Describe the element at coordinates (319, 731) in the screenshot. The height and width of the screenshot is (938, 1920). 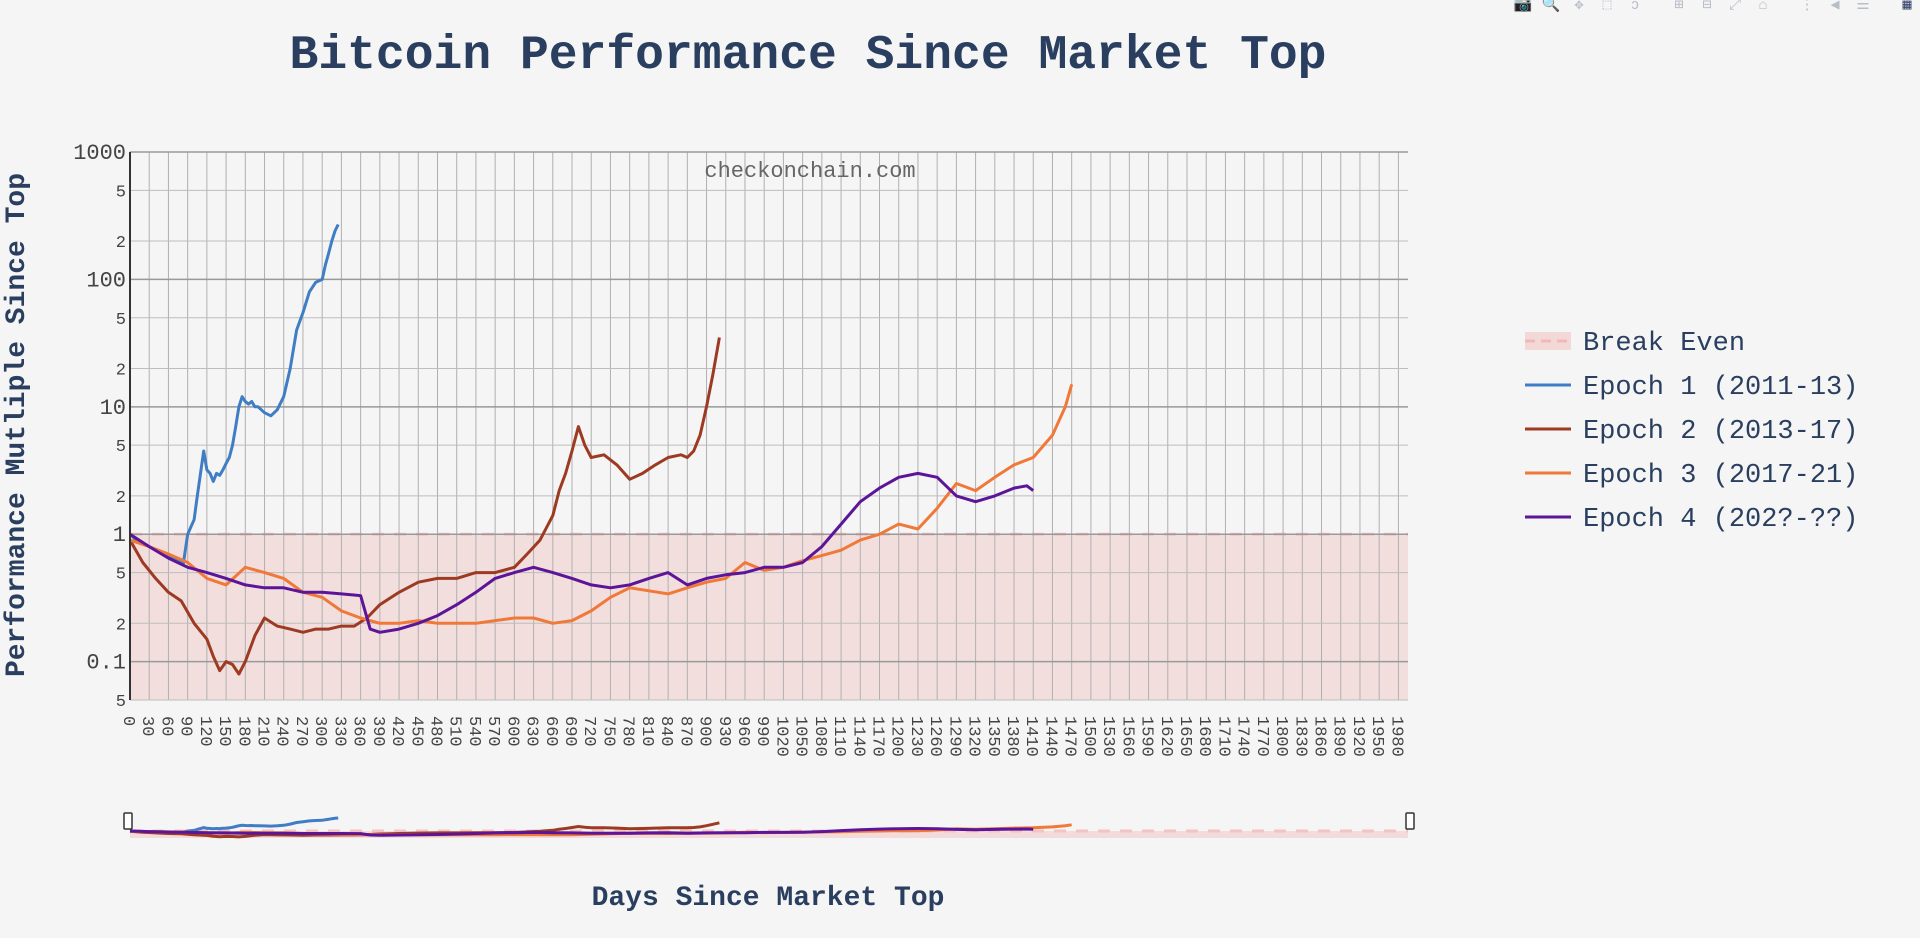
I see `x-tick-label: 300` at that location.